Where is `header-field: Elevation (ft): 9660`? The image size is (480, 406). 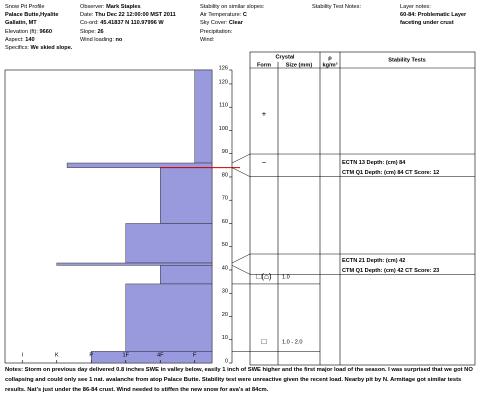 header-field: Elevation (ft): 9660 is located at coordinates (41, 32).